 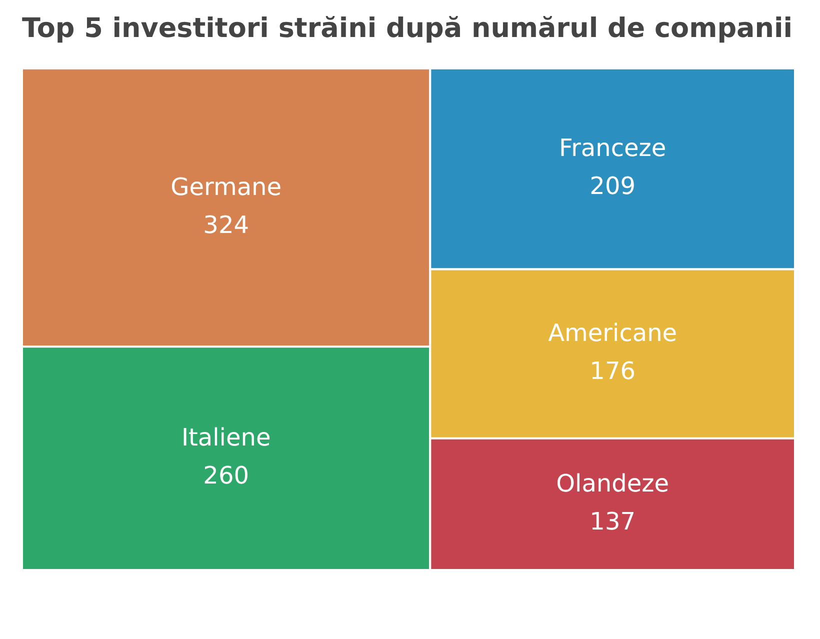 I want to click on data-label: 176, so click(x=613, y=371).